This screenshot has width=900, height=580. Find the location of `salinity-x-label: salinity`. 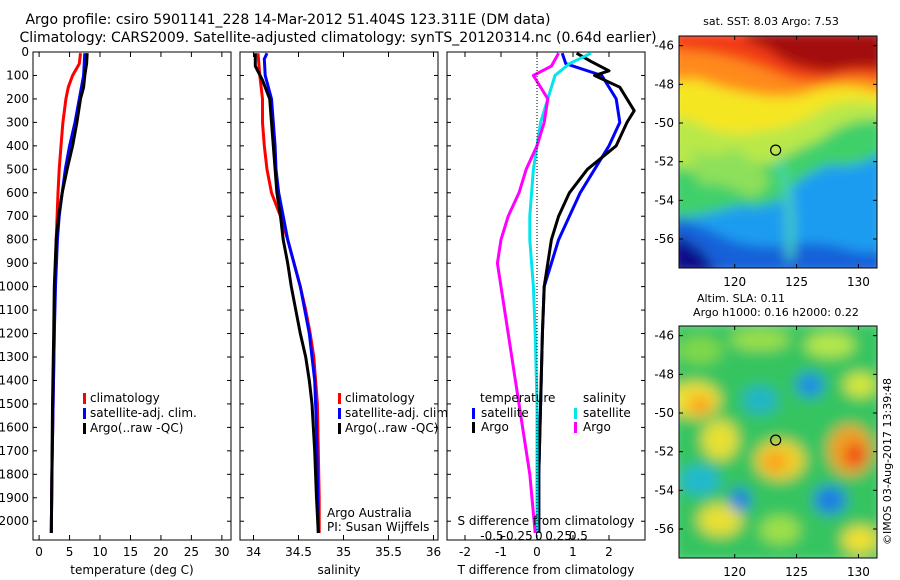

salinity-x-label: salinity is located at coordinates (338, 570).